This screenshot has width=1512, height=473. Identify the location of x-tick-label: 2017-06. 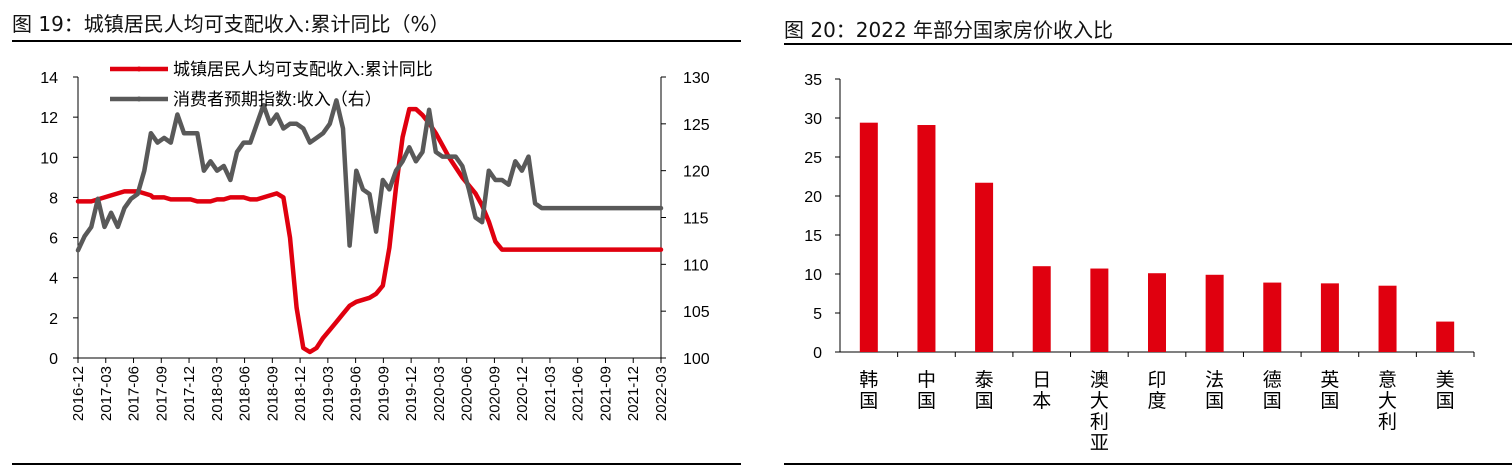
(134, 393).